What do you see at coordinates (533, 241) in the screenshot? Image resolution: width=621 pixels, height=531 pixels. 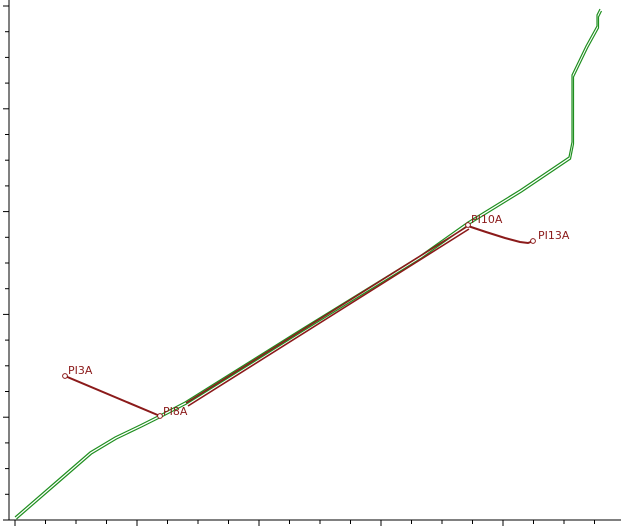 I see `pi13a-marker` at bounding box center [533, 241].